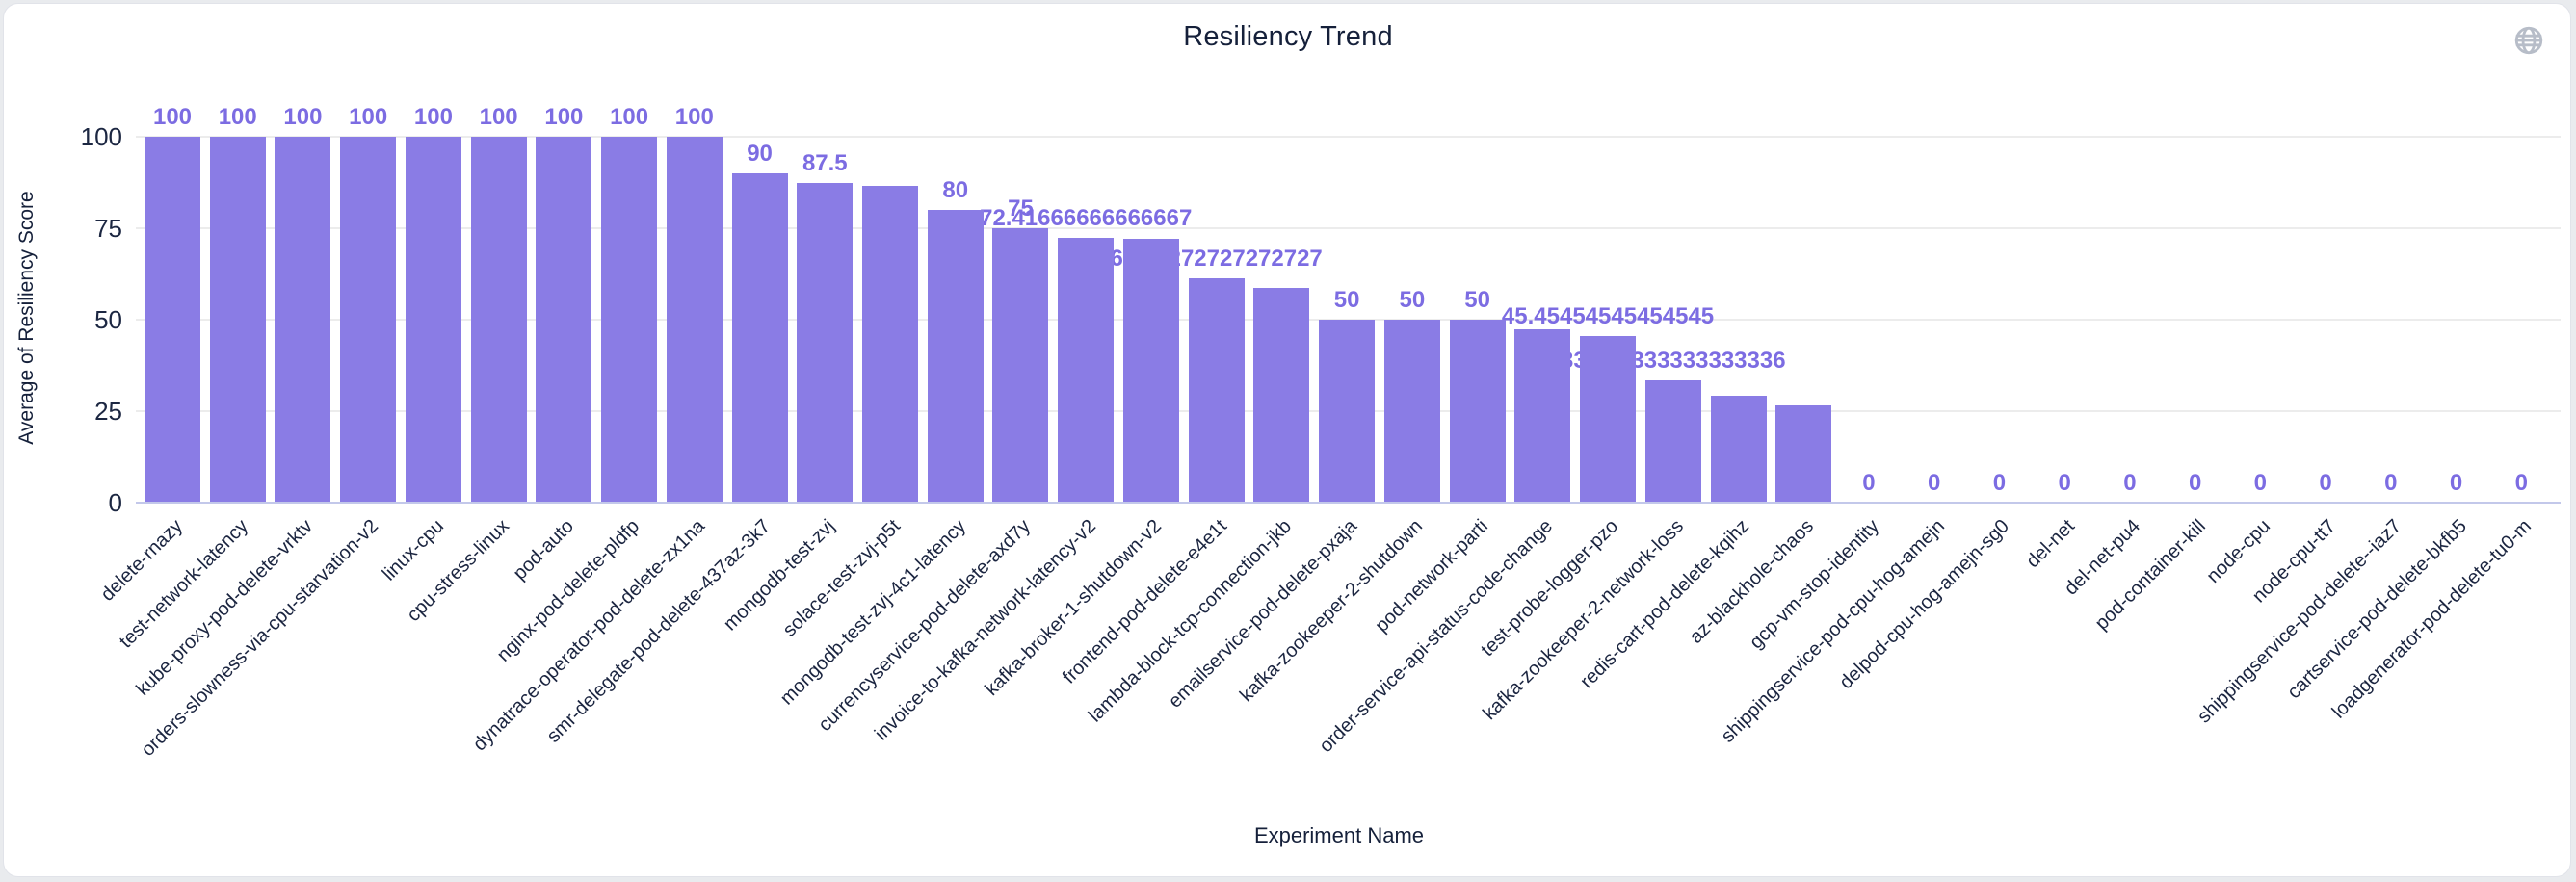 The image size is (2576, 882). I want to click on bar-lambda-block-tcp-connection-jkb, so click(1282, 395).